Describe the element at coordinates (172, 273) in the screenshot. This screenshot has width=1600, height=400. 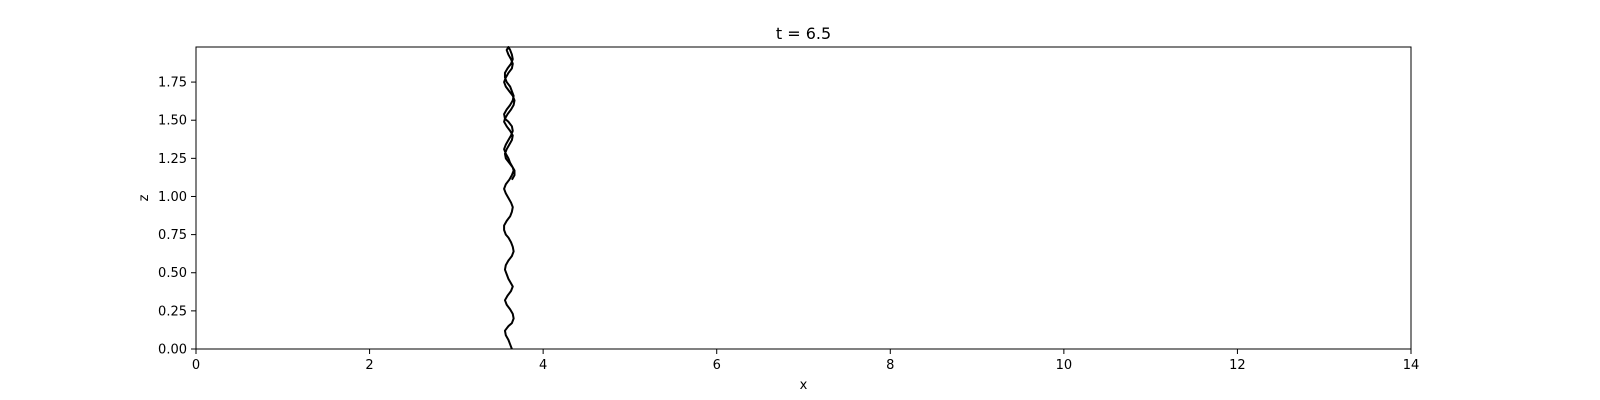
I see `y-tick-label: 0.50` at that location.